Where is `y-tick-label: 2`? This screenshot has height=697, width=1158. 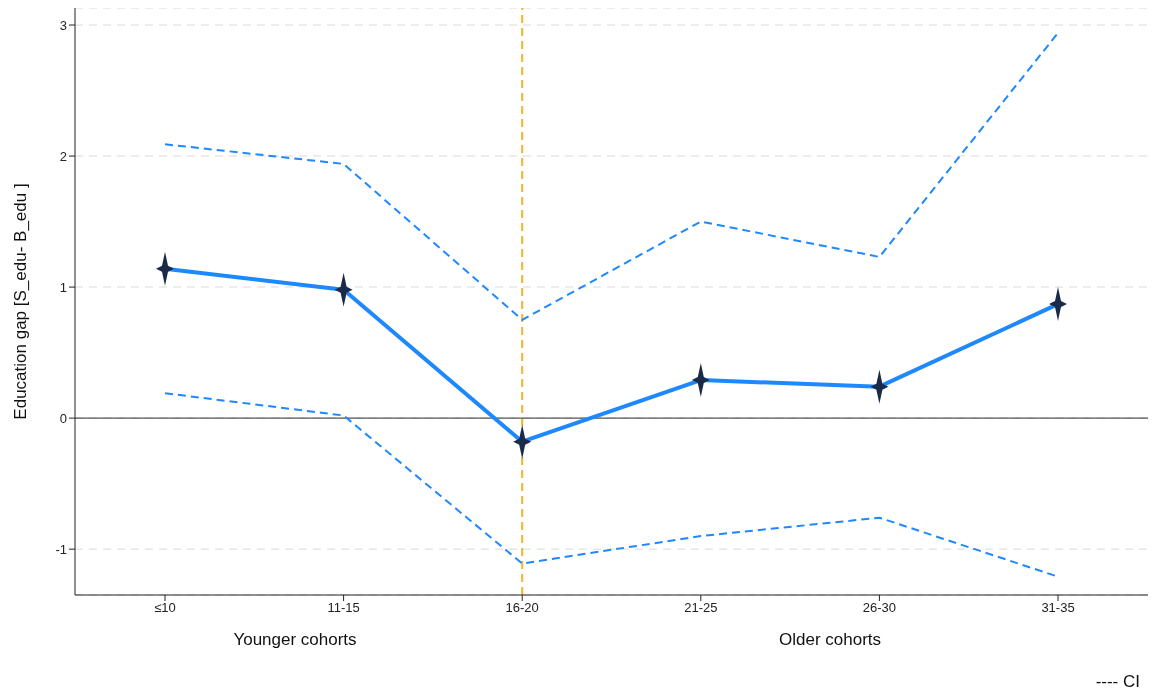 y-tick-label: 2 is located at coordinates (63, 156).